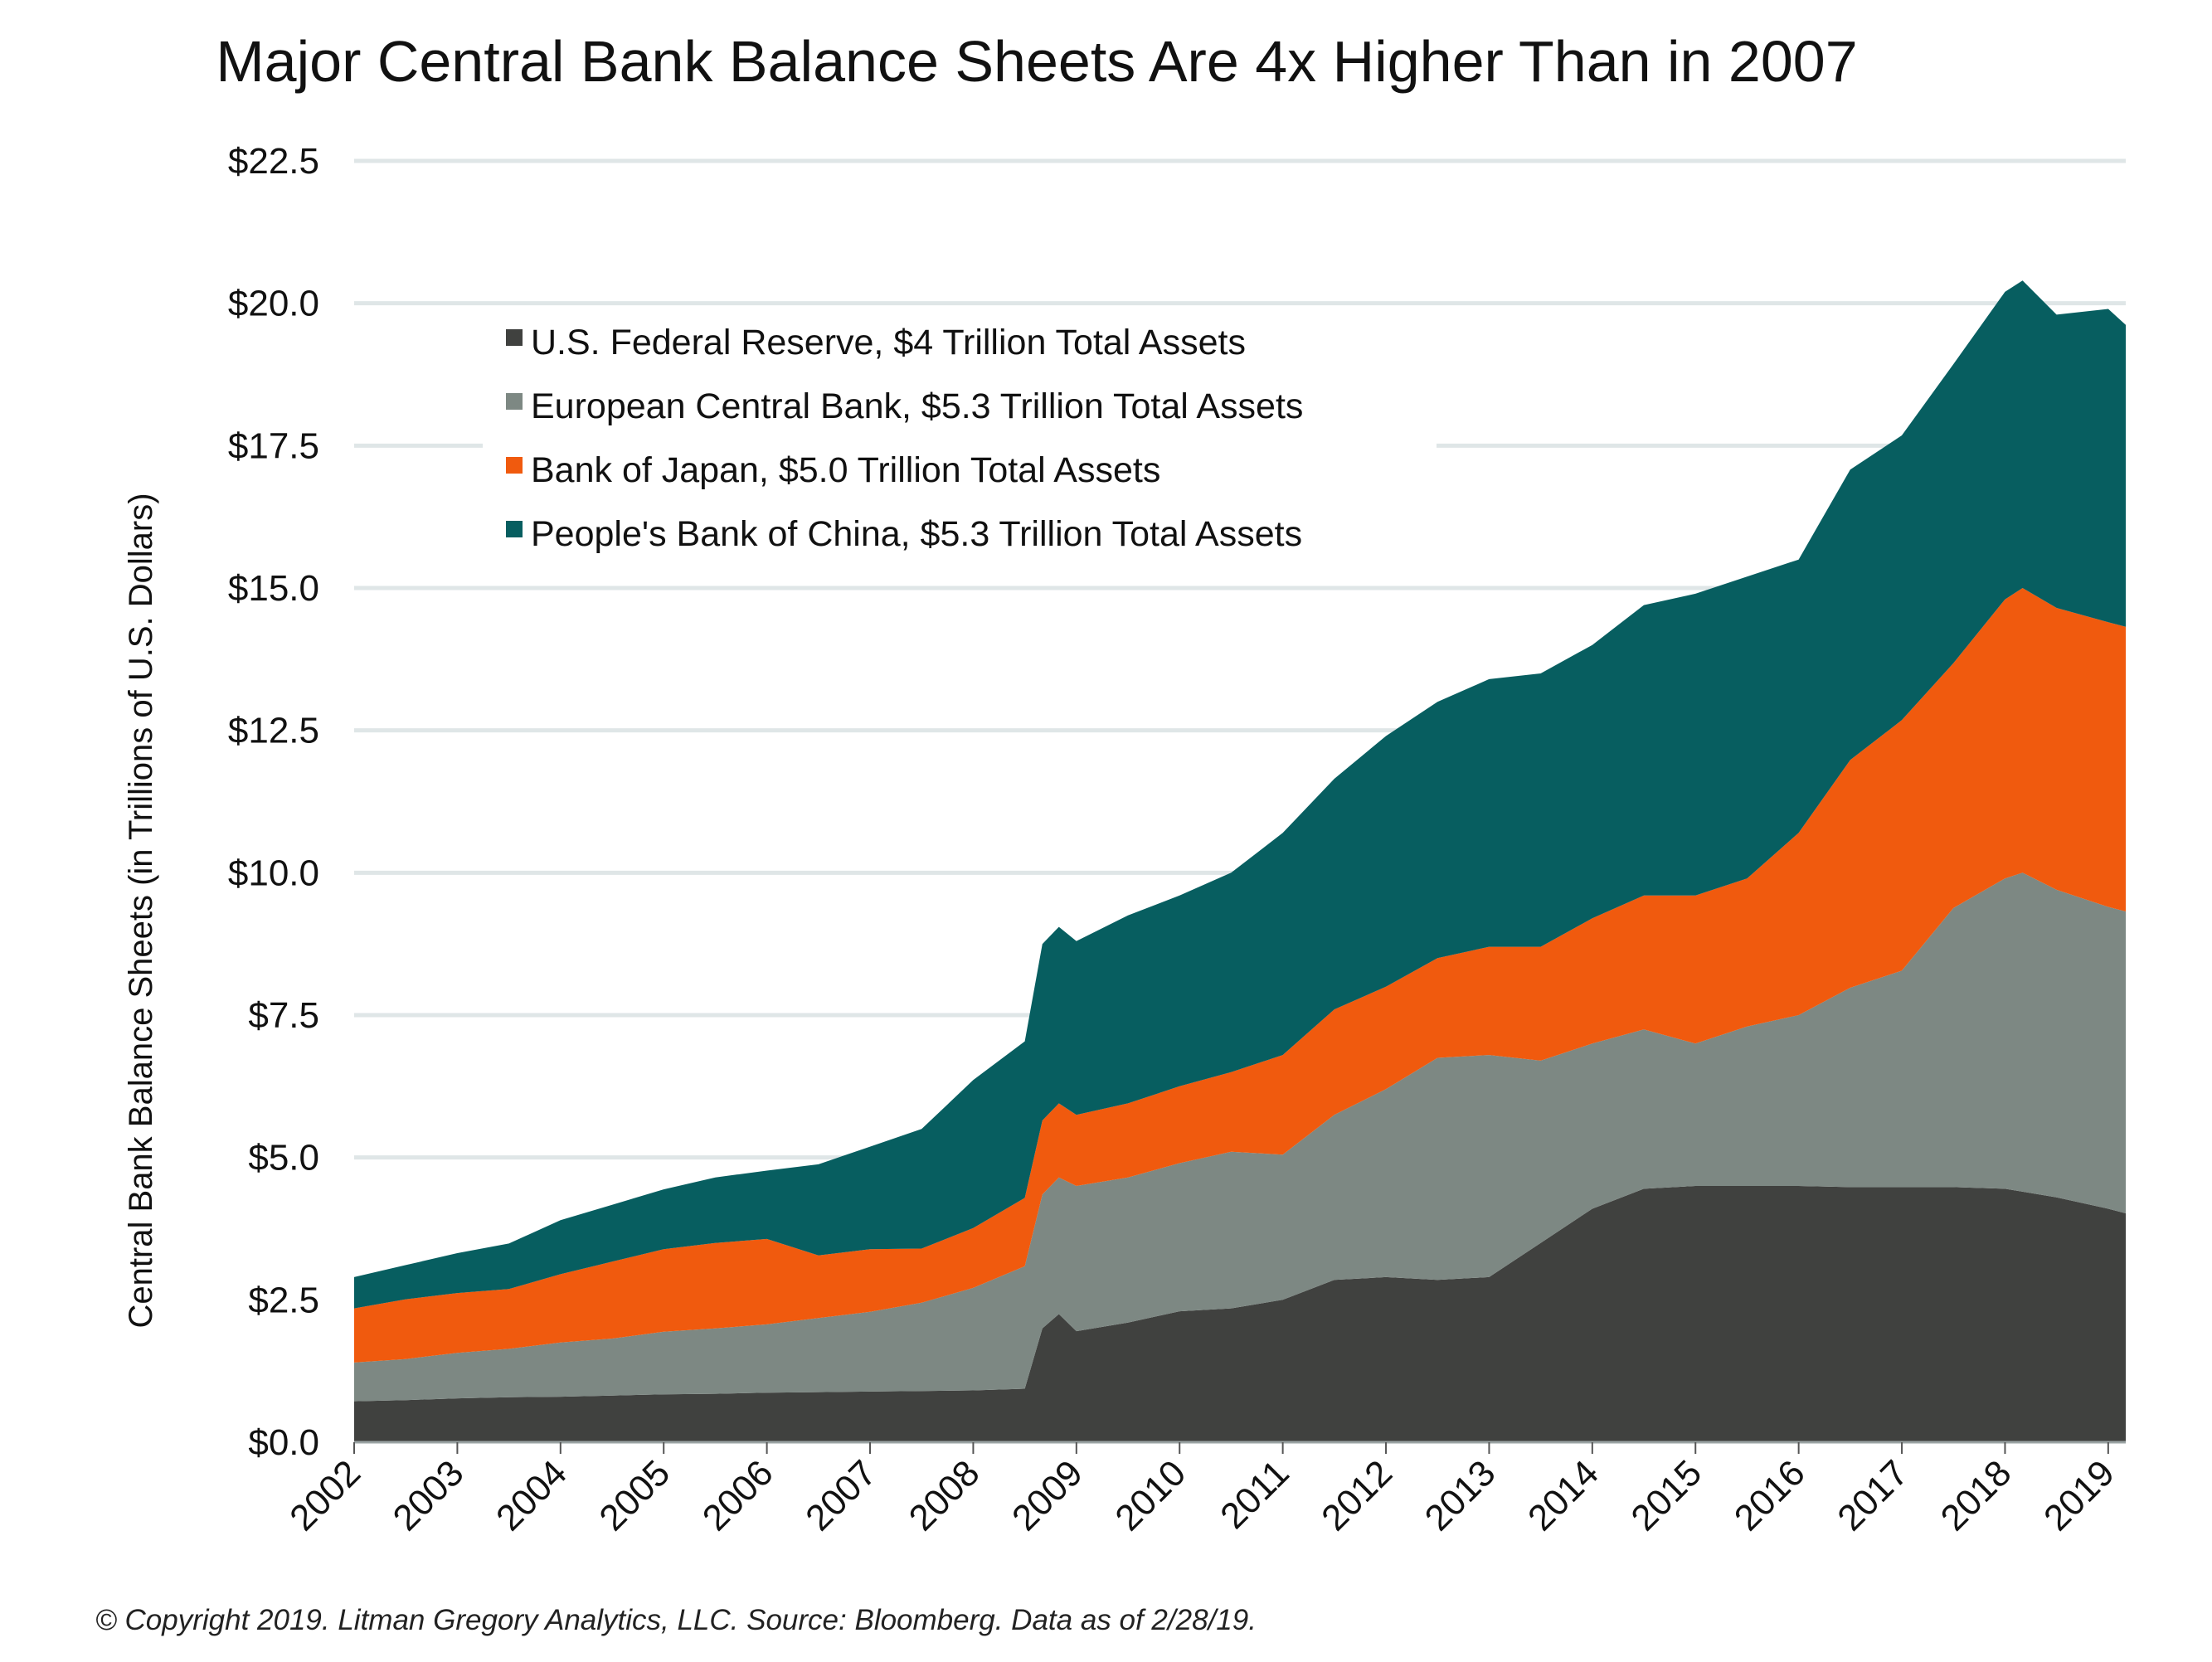 The image size is (2212, 1662). I want to click on legend-background, so click(960, 440).